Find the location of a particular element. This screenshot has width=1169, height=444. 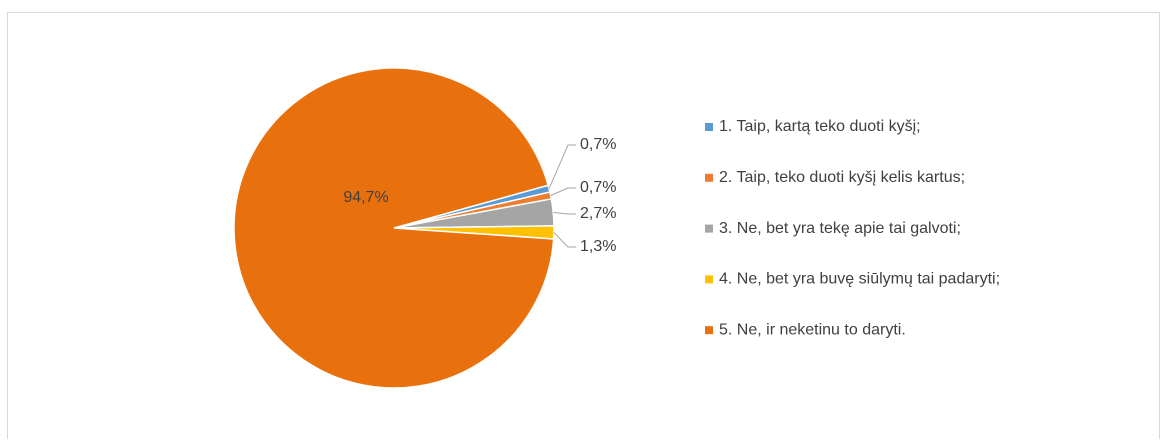

legend-label: 5. Ne, ir neketinu to daryti. is located at coordinates (812, 329).